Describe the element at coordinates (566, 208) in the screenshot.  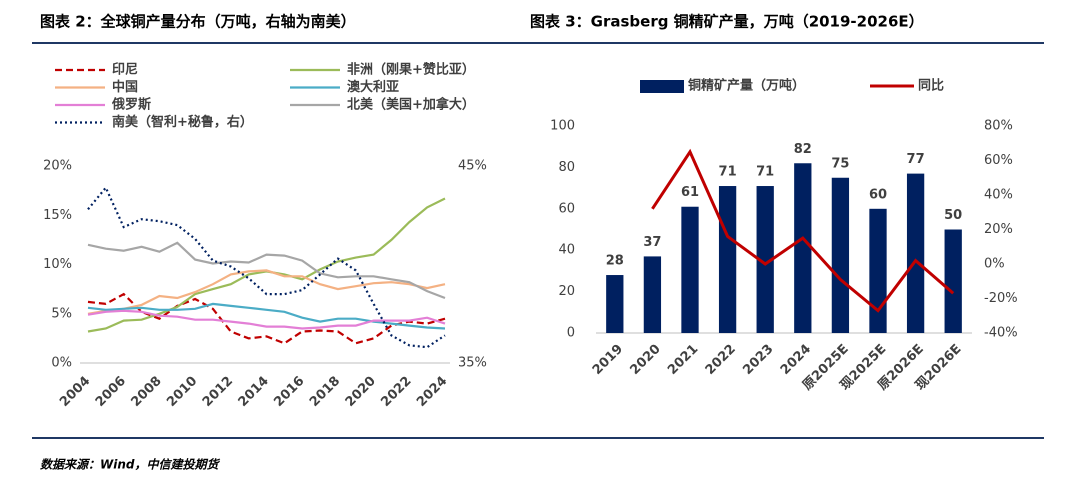
I see `y-tick-label: 60` at that location.